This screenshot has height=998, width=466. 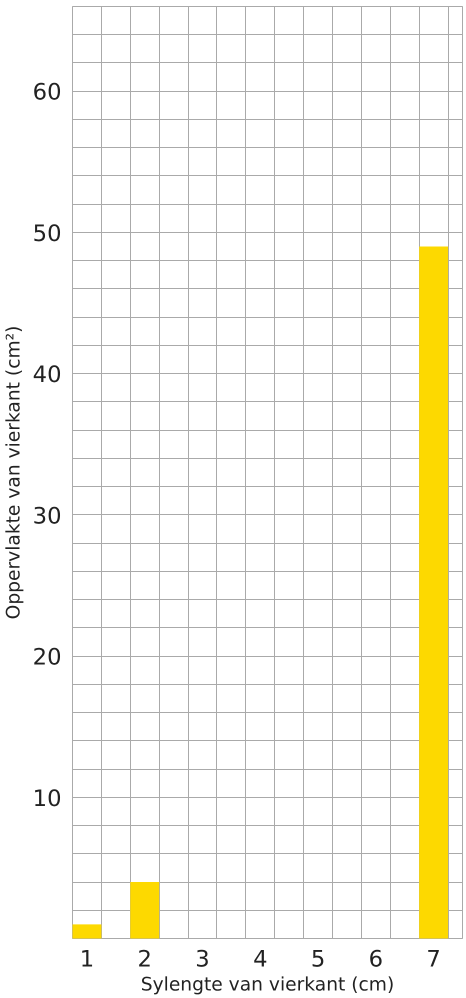 What do you see at coordinates (145, 959) in the screenshot?
I see `x-tick-label: 2` at bounding box center [145, 959].